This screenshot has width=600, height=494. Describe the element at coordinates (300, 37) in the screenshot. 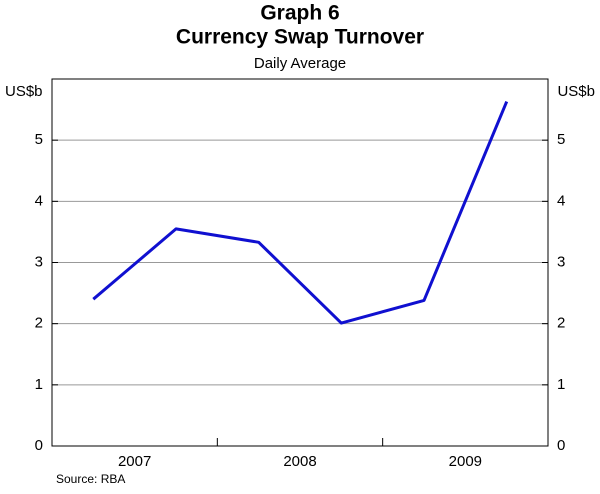

I see `chart-subtitle: Currency Swap Turnover` at that location.